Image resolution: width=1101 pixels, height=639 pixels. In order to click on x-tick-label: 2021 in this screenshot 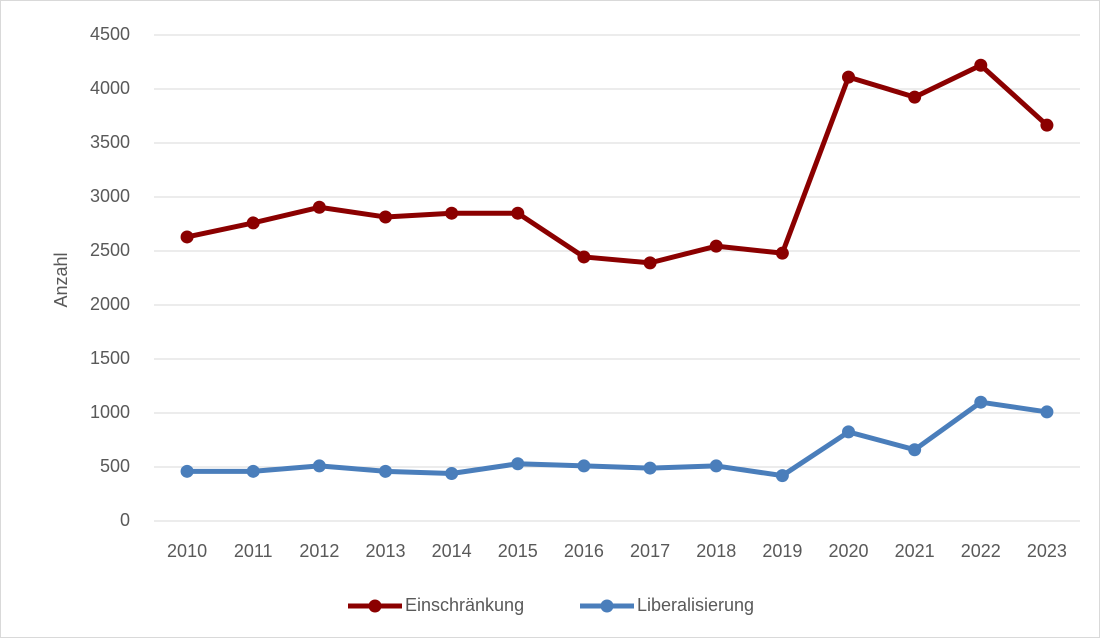, I will do `click(915, 551)`.